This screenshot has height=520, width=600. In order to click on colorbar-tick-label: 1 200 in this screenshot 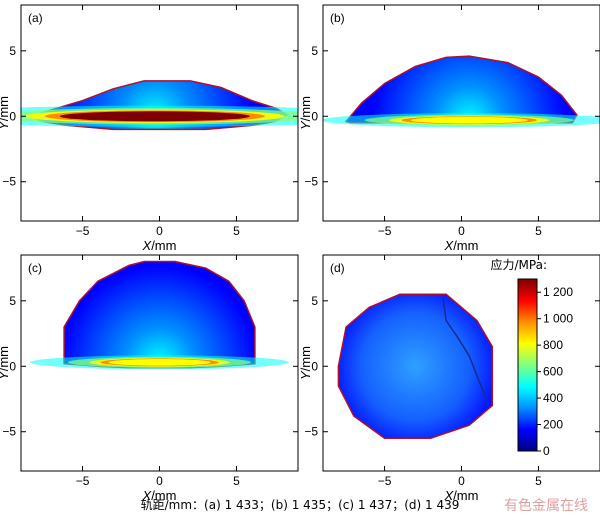, I will do `click(558, 292)`.